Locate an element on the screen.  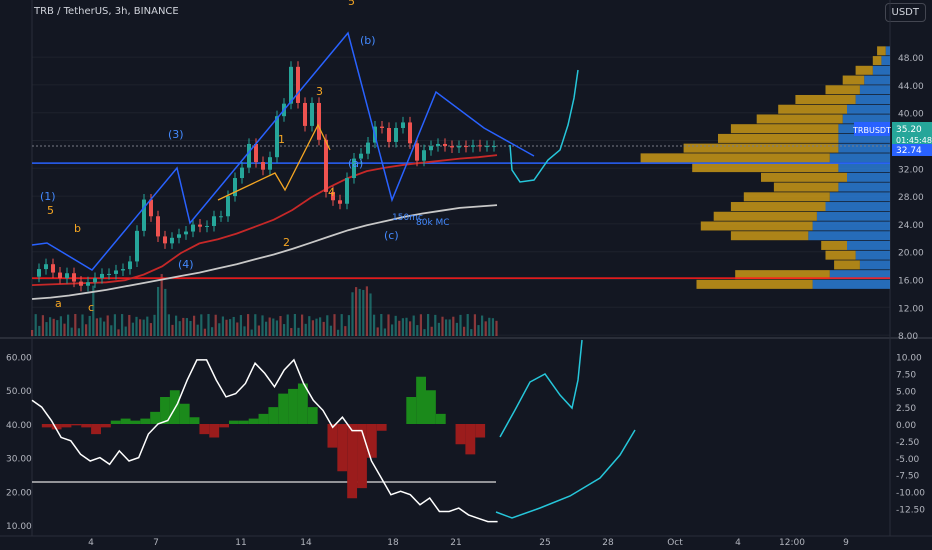
currency-button: USDT is located at coordinates (905, 12).